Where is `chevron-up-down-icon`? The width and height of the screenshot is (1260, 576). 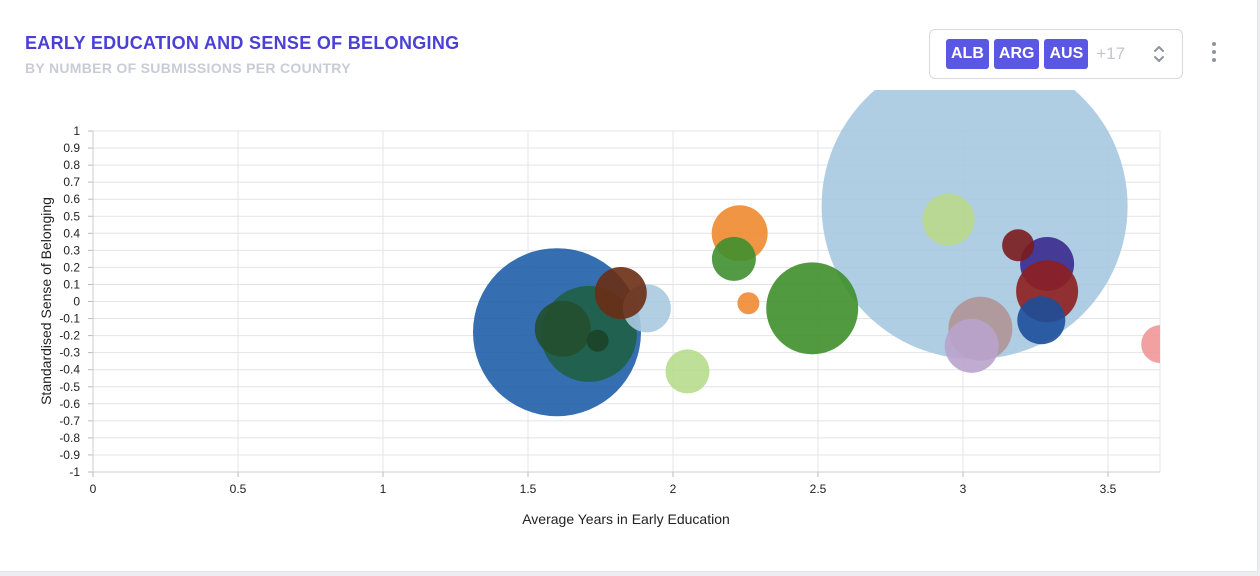
chevron-up-down-icon is located at coordinates (1159, 54).